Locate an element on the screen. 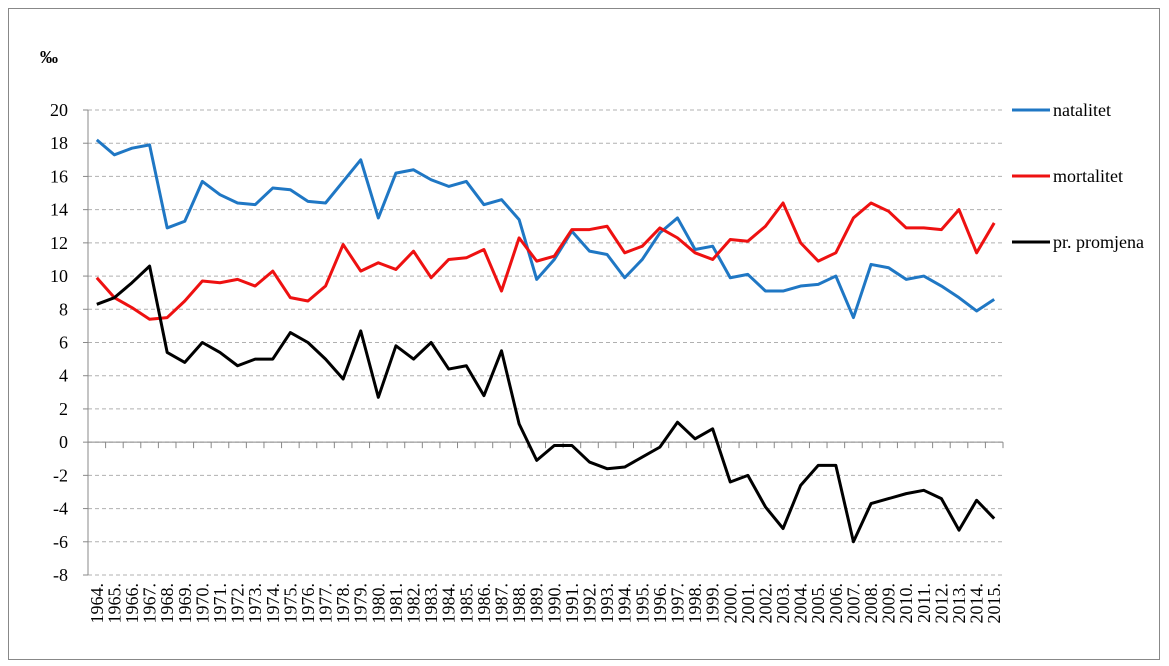 This screenshot has width=1169, height=666. y-tick-label: 4 is located at coordinates (63, 376).